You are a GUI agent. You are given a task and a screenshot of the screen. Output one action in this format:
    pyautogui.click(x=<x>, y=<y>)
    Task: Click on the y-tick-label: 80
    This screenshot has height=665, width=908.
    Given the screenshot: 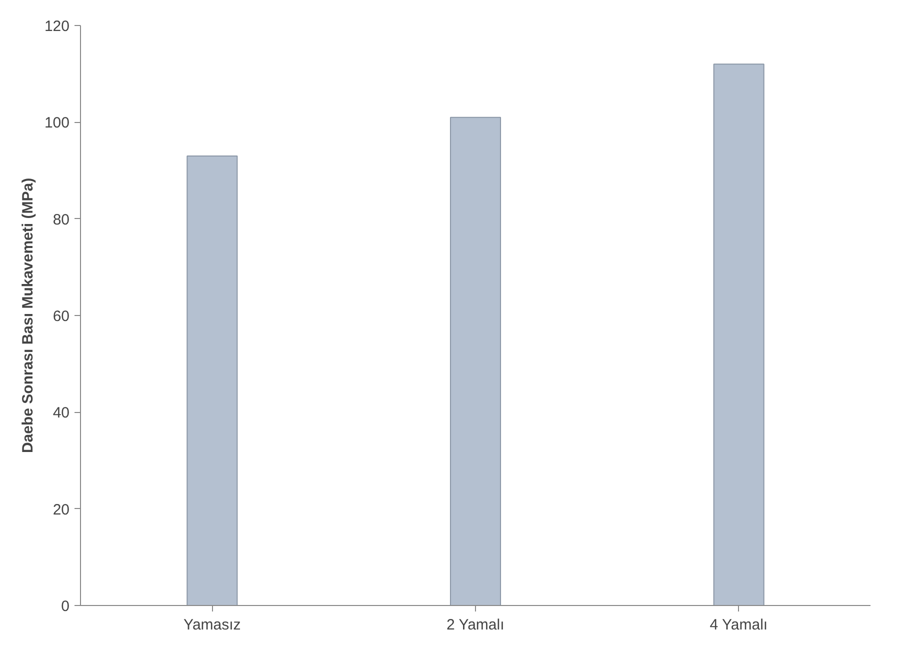 What is the action you would take?
    pyautogui.click(x=61, y=219)
    